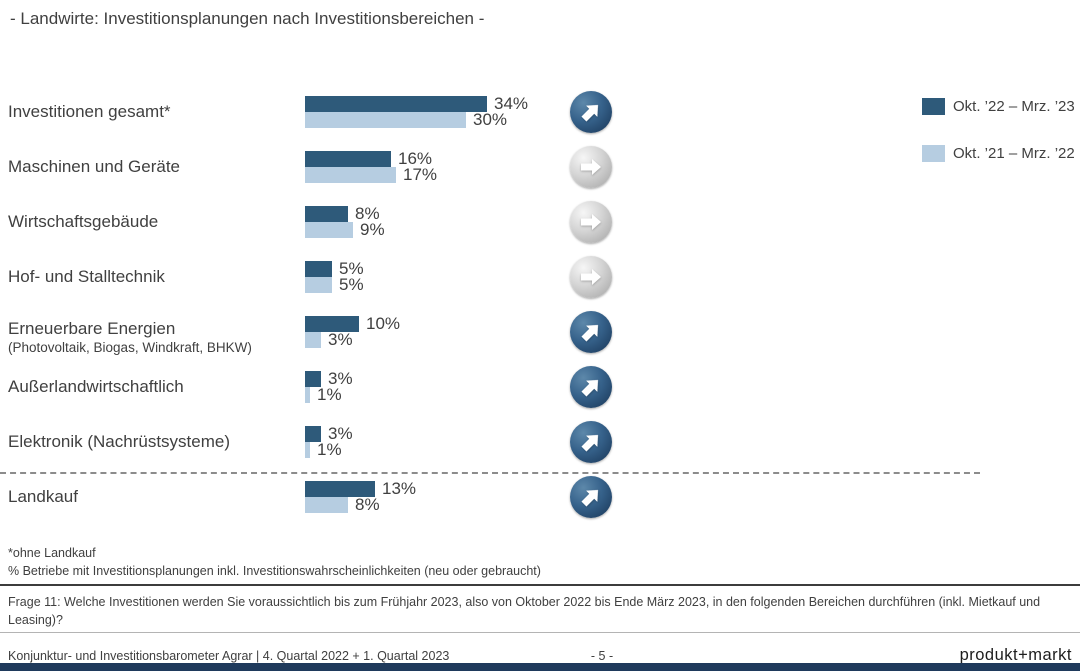 The width and height of the screenshot is (1080, 671). I want to click on legend-item-previous: Okt. ’21 – Mrz. ’22, so click(998, 153).